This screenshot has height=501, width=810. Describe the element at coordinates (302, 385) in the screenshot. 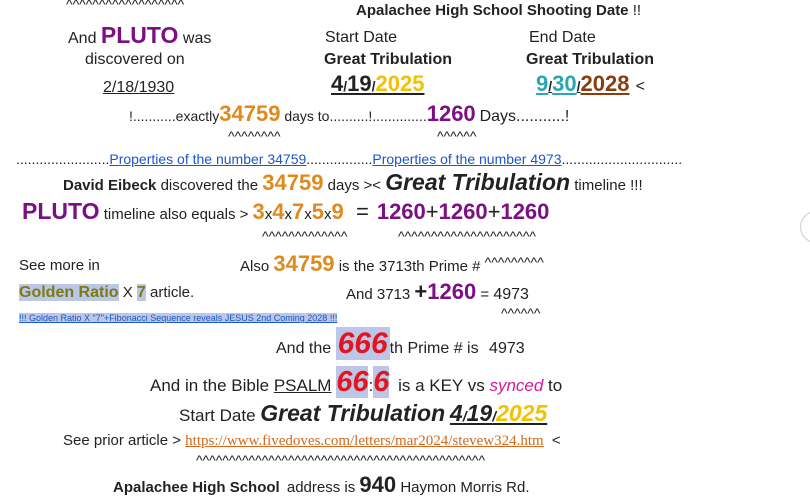

I see `psalm-text: PSALM` at that location.